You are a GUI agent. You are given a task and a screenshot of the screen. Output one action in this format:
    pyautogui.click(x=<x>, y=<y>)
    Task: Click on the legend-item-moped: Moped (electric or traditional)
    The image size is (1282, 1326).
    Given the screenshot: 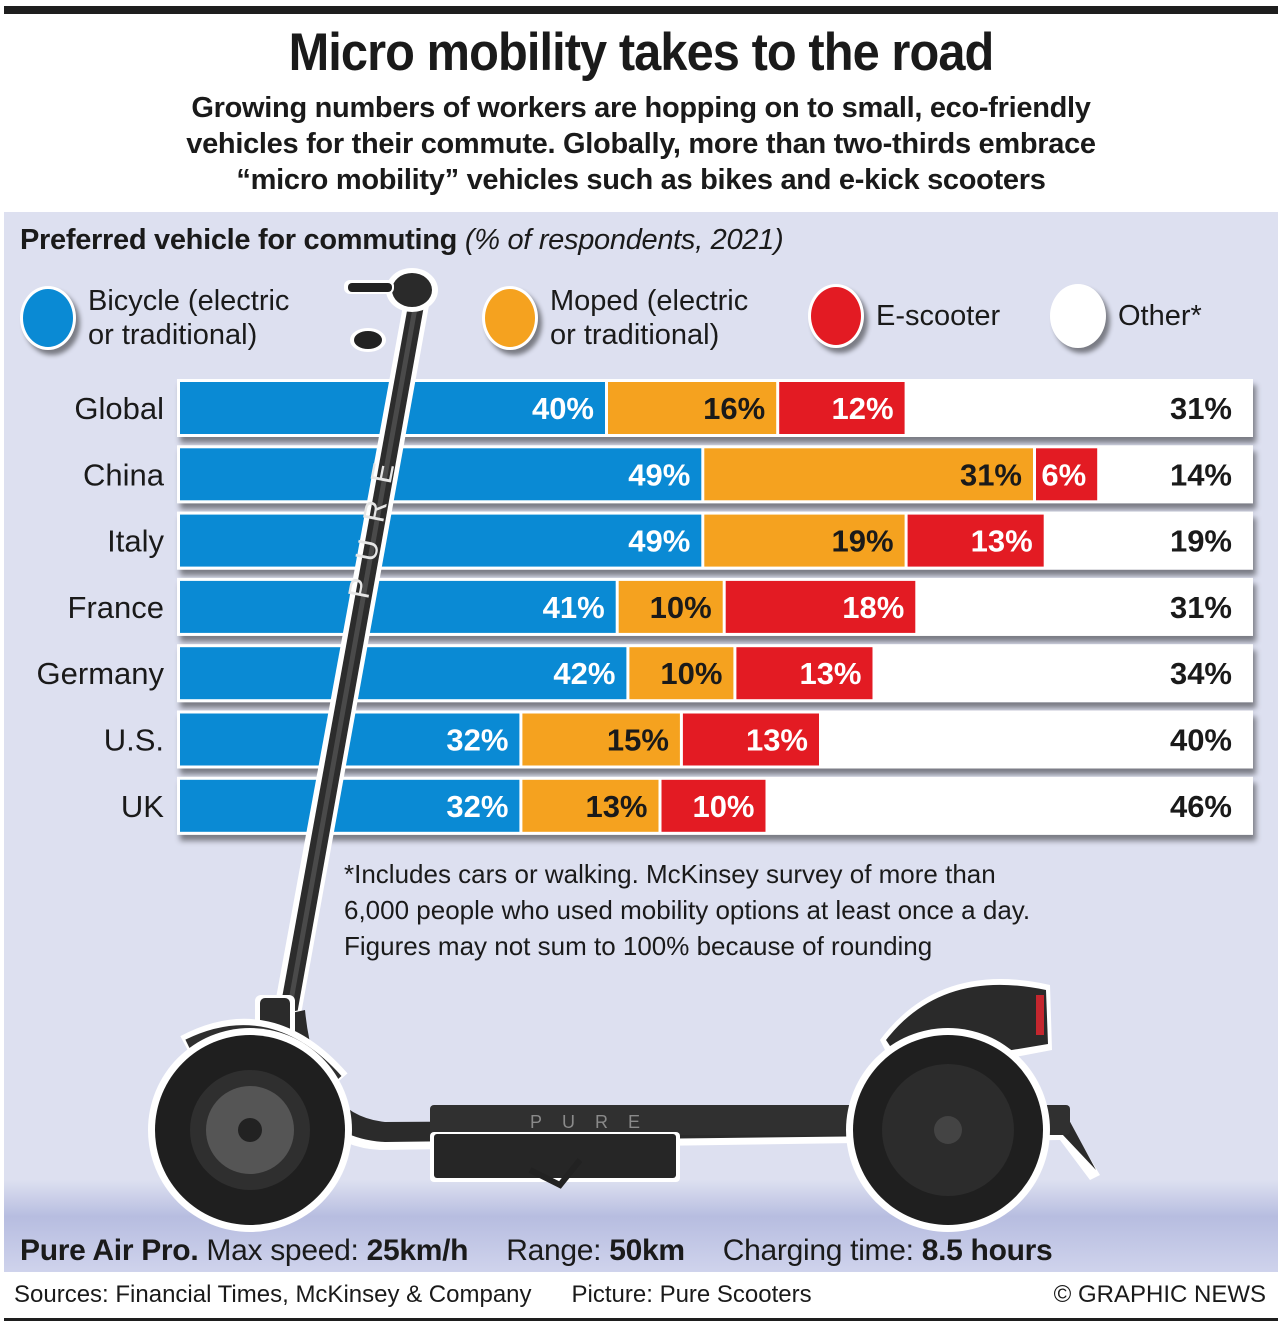 What is the action you would take?
    pyautogui.click(x=615, y=318)
    